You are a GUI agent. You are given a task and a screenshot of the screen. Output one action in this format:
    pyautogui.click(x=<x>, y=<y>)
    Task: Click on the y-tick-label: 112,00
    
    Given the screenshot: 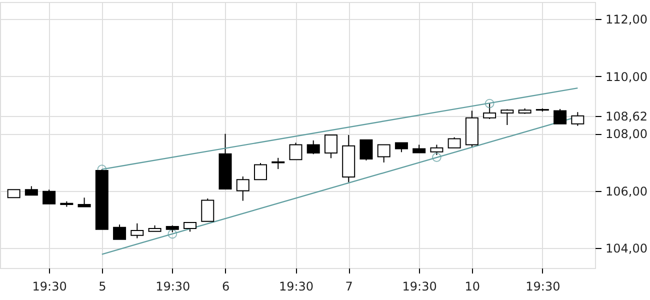 What is the action you would take?
    pyautogui.click(x=627, y=19)
    